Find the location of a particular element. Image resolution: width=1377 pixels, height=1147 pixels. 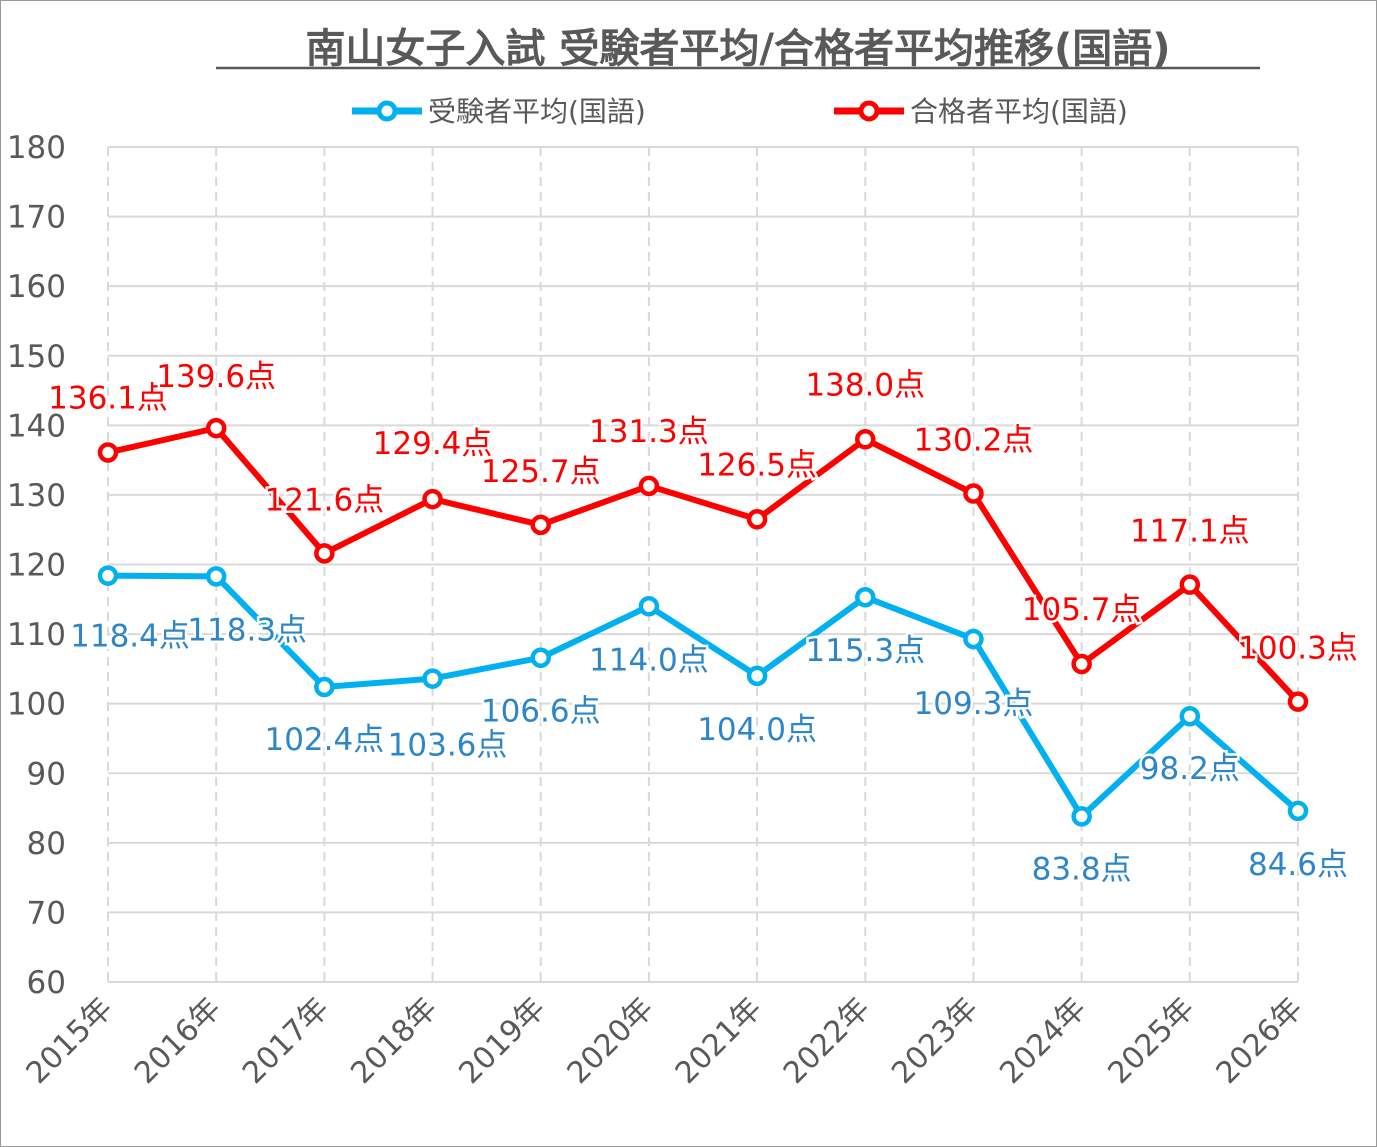

data-label: 131.3点 is located at coordinates (649, 432).